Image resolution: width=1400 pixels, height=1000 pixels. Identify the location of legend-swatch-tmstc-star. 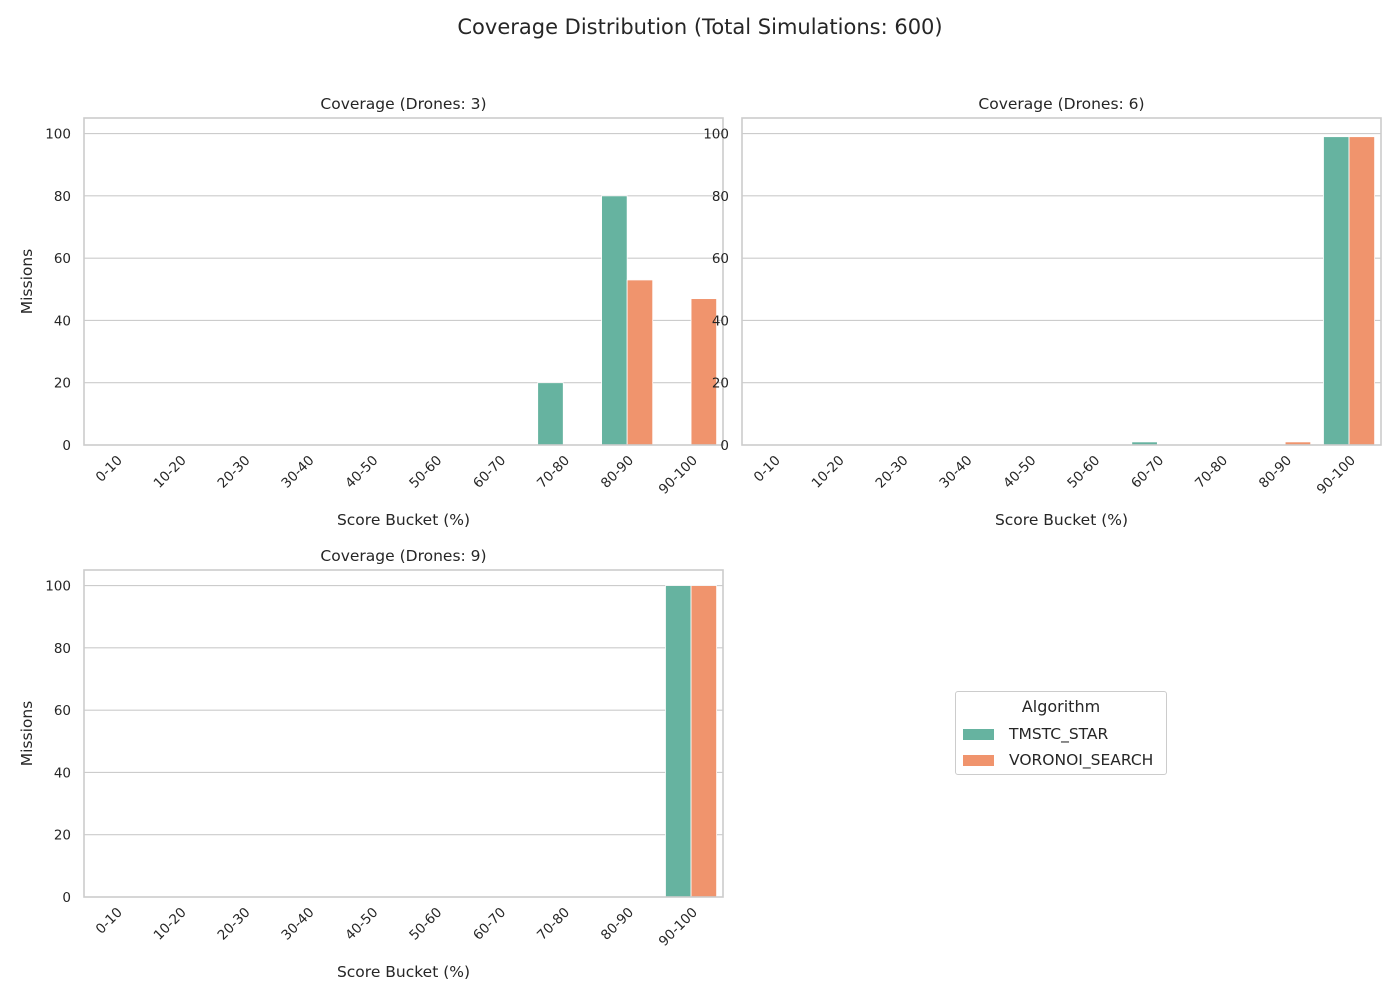
(978, 734).